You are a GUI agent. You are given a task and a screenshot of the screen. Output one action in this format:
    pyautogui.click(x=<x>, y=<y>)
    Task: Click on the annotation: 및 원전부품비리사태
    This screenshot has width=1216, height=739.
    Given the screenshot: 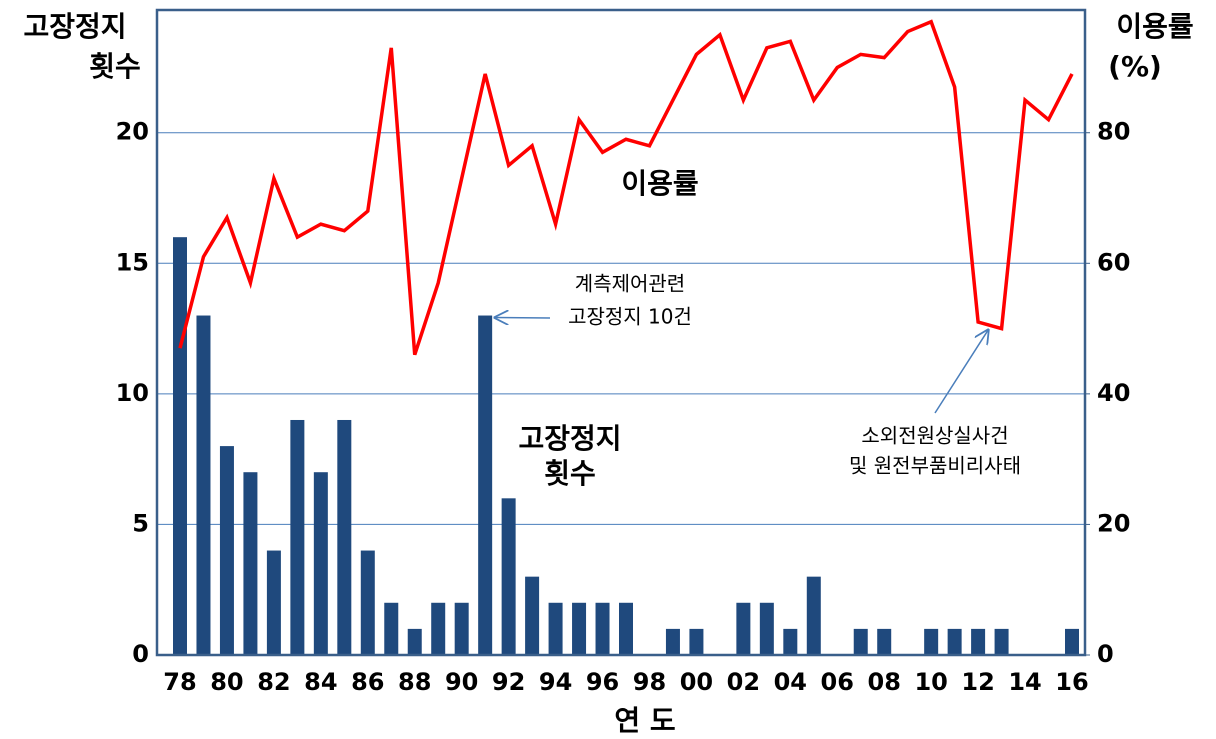 What is the action you would take?
    pyautogui.click(x=935, y=466)
    